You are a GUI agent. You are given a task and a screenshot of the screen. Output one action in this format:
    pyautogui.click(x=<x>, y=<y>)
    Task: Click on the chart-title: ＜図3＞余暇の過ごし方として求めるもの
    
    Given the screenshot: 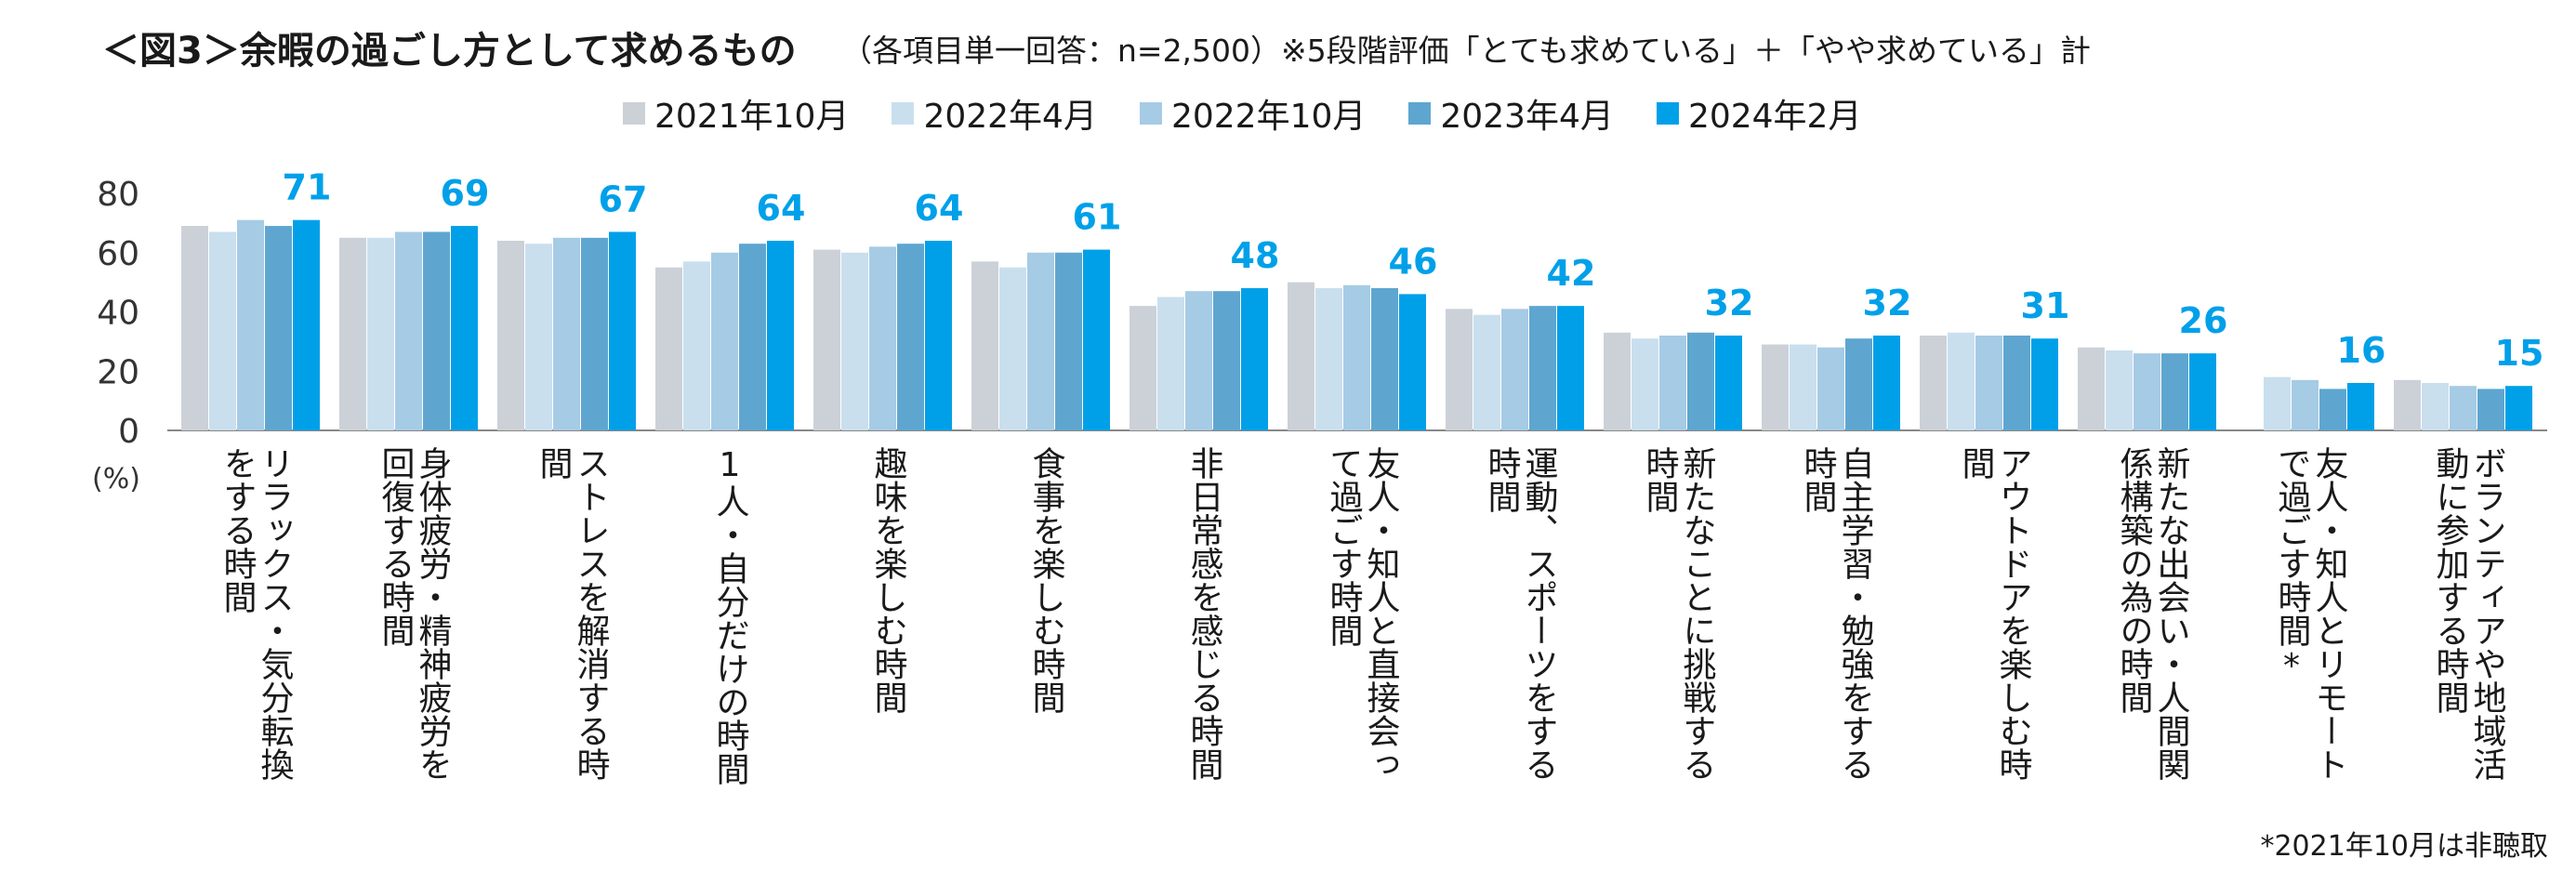 What is the action you would take?
    pyautogui.click(x=449, y=51)
    